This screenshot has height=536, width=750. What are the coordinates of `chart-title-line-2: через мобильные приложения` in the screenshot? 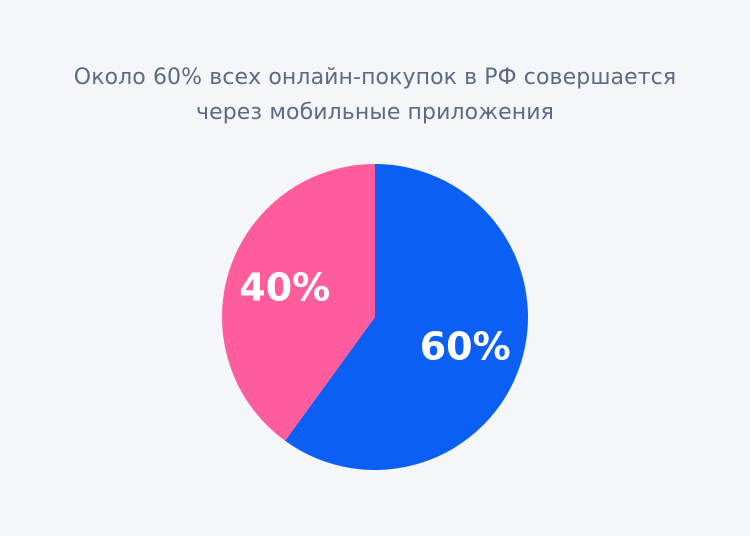 It's located at (375, 112).